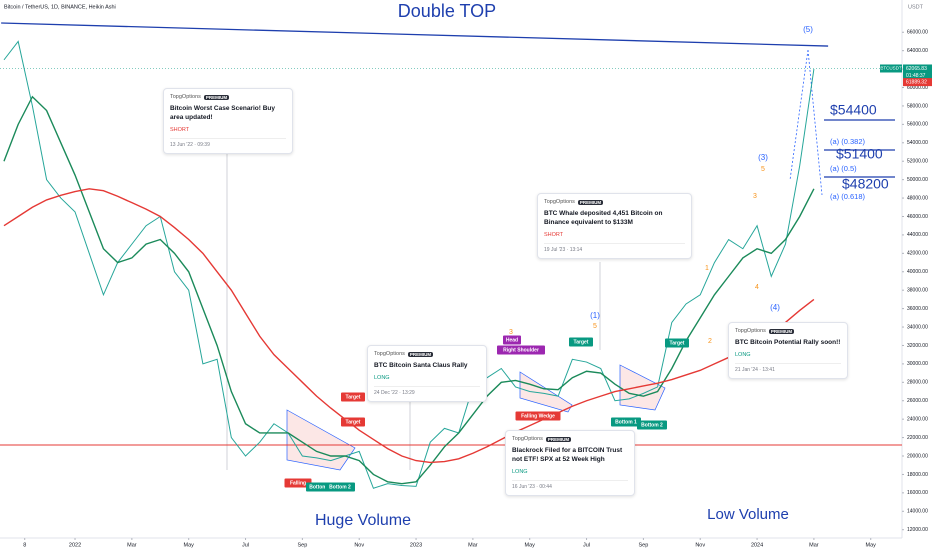  What do you see at coordinates (843, 168) in the screenshot?
I see `annotation: (a) (0.5)` at bounding box center [843, 168].